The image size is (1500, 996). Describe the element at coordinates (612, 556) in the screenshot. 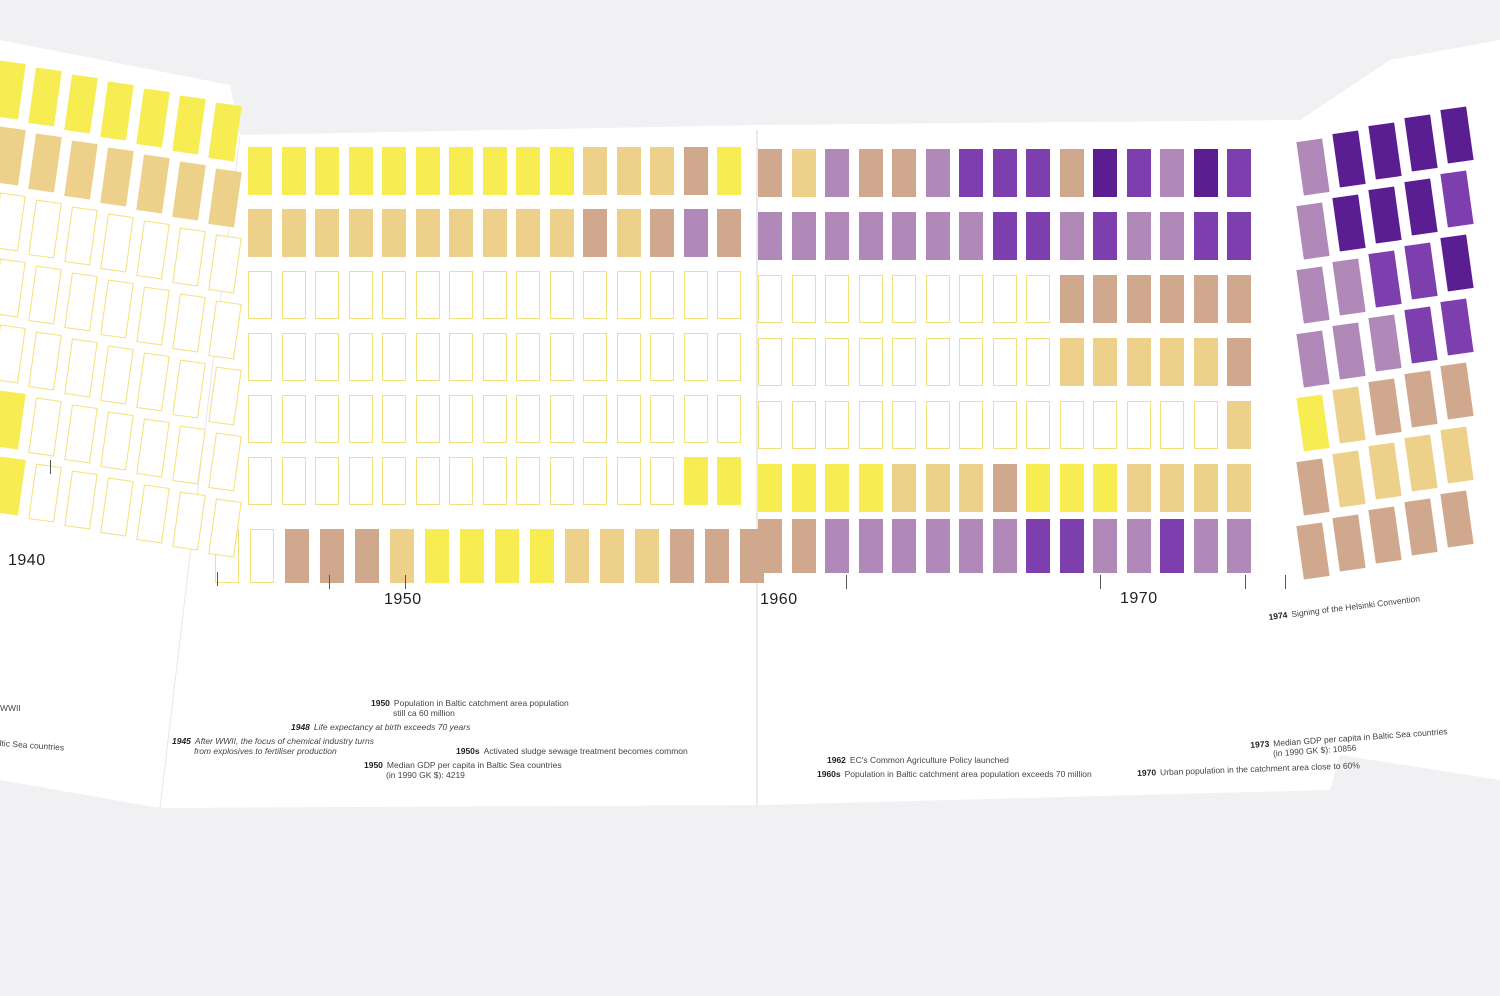

I see `grid-cell-middle-r6-c11` at that location.